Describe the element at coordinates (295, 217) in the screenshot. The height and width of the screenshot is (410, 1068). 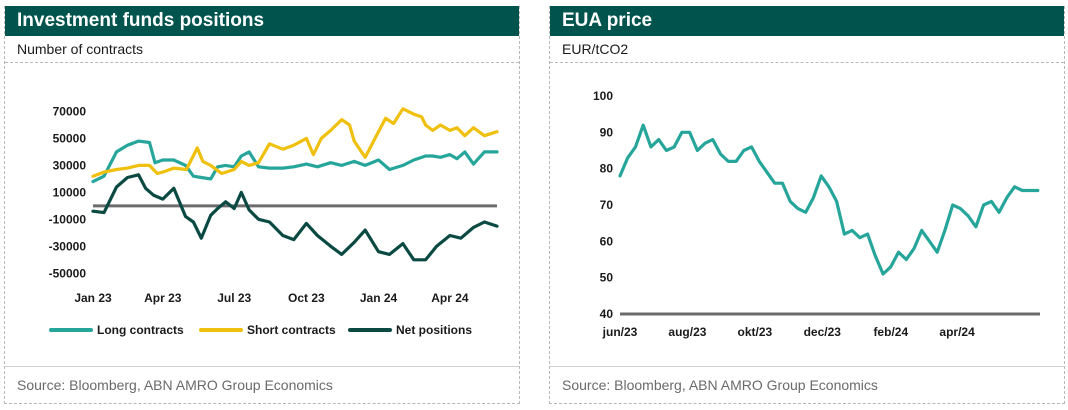
I see `series-line-net-positions` at that location.